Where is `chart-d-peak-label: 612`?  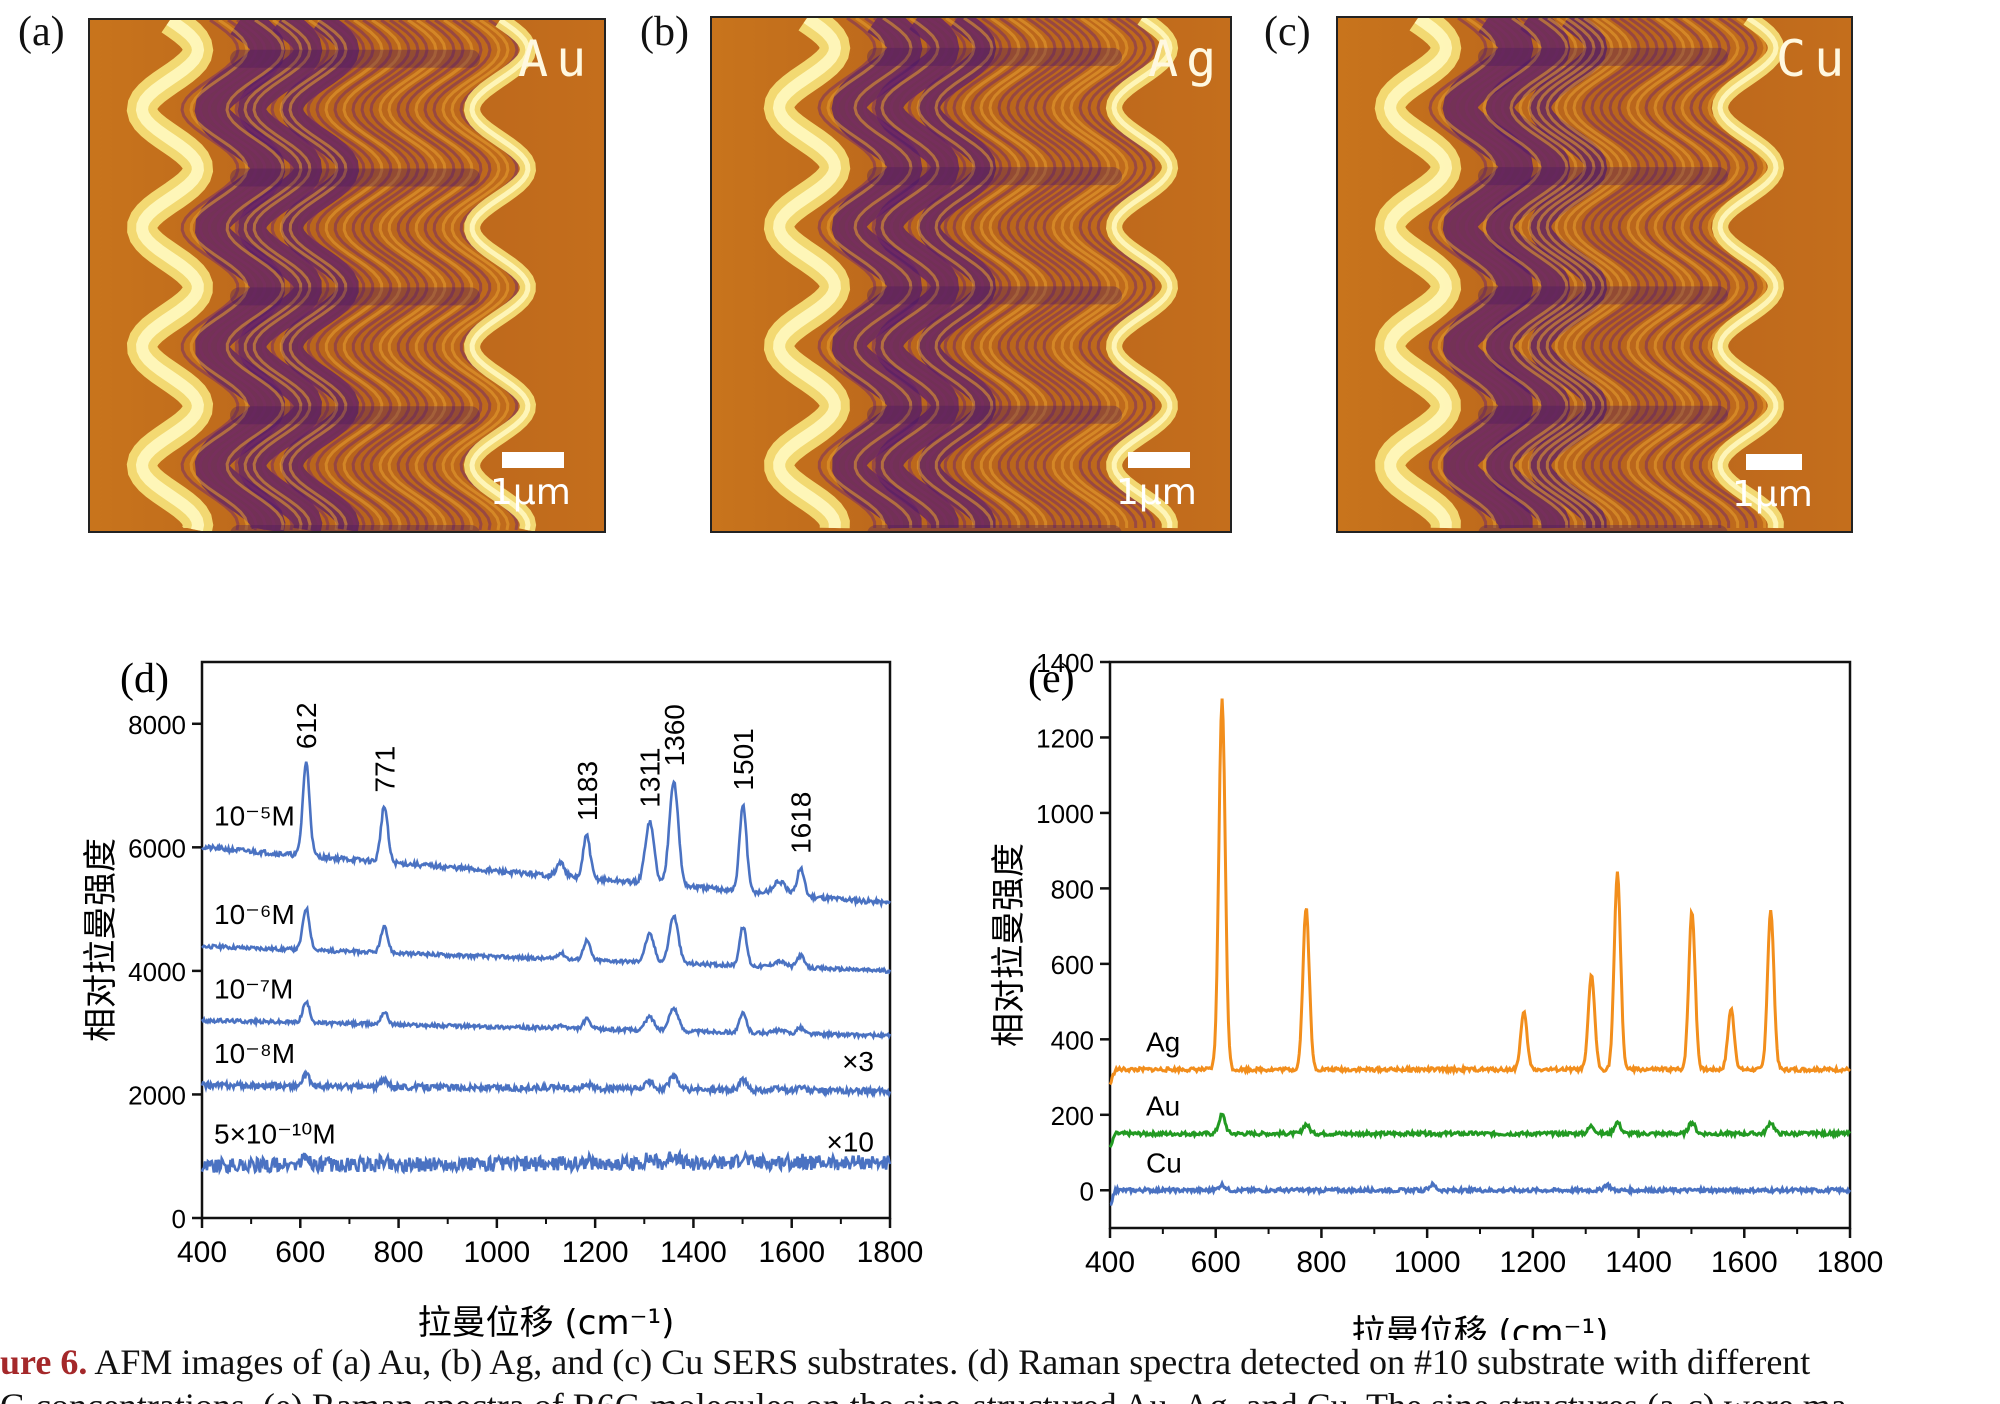
chart-d-peak-label: 612 is located at coordinates (306, 725).